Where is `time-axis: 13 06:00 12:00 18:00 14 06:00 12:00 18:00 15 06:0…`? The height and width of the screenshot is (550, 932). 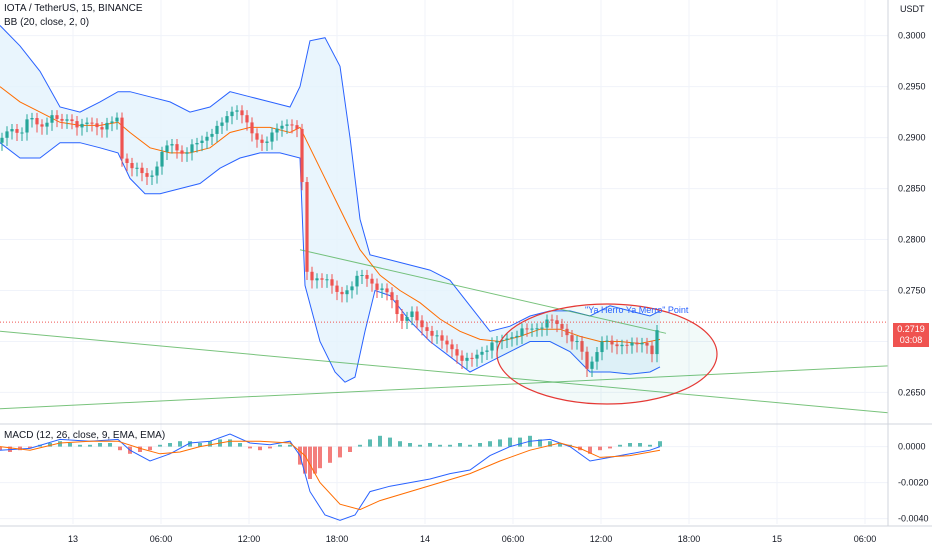
time-axis: 13 06:00 12:00 18:00 14 06:00 12:00 18:00 15 06:0… is located at coordinates (472, 539).